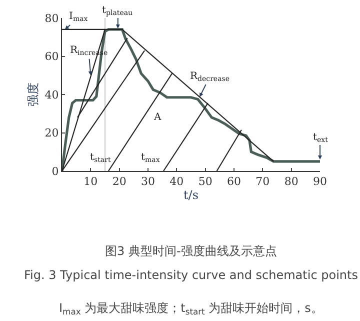 This screenshot has height=321, width=360. What do you see at coordinates (177, 181) in the screenshot?
I see `x-tick-label: 40` at bounding box center [177, 181].